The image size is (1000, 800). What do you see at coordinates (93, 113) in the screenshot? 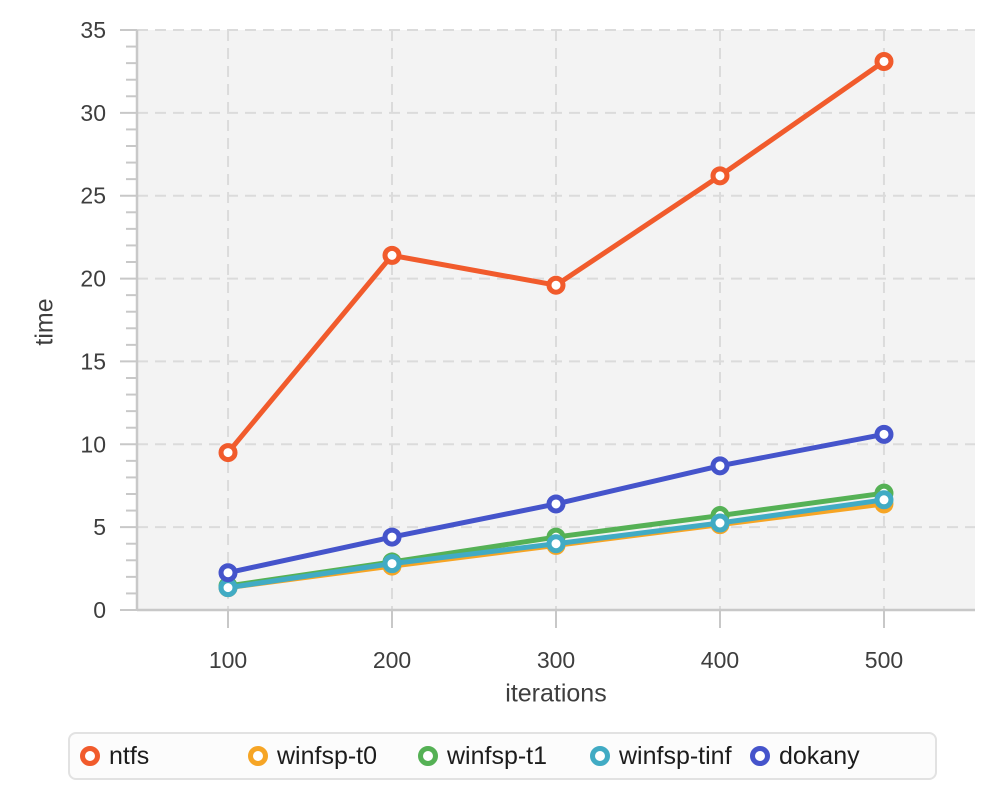
I see `y-tick-label: 30` at bounding box center [93, 113].